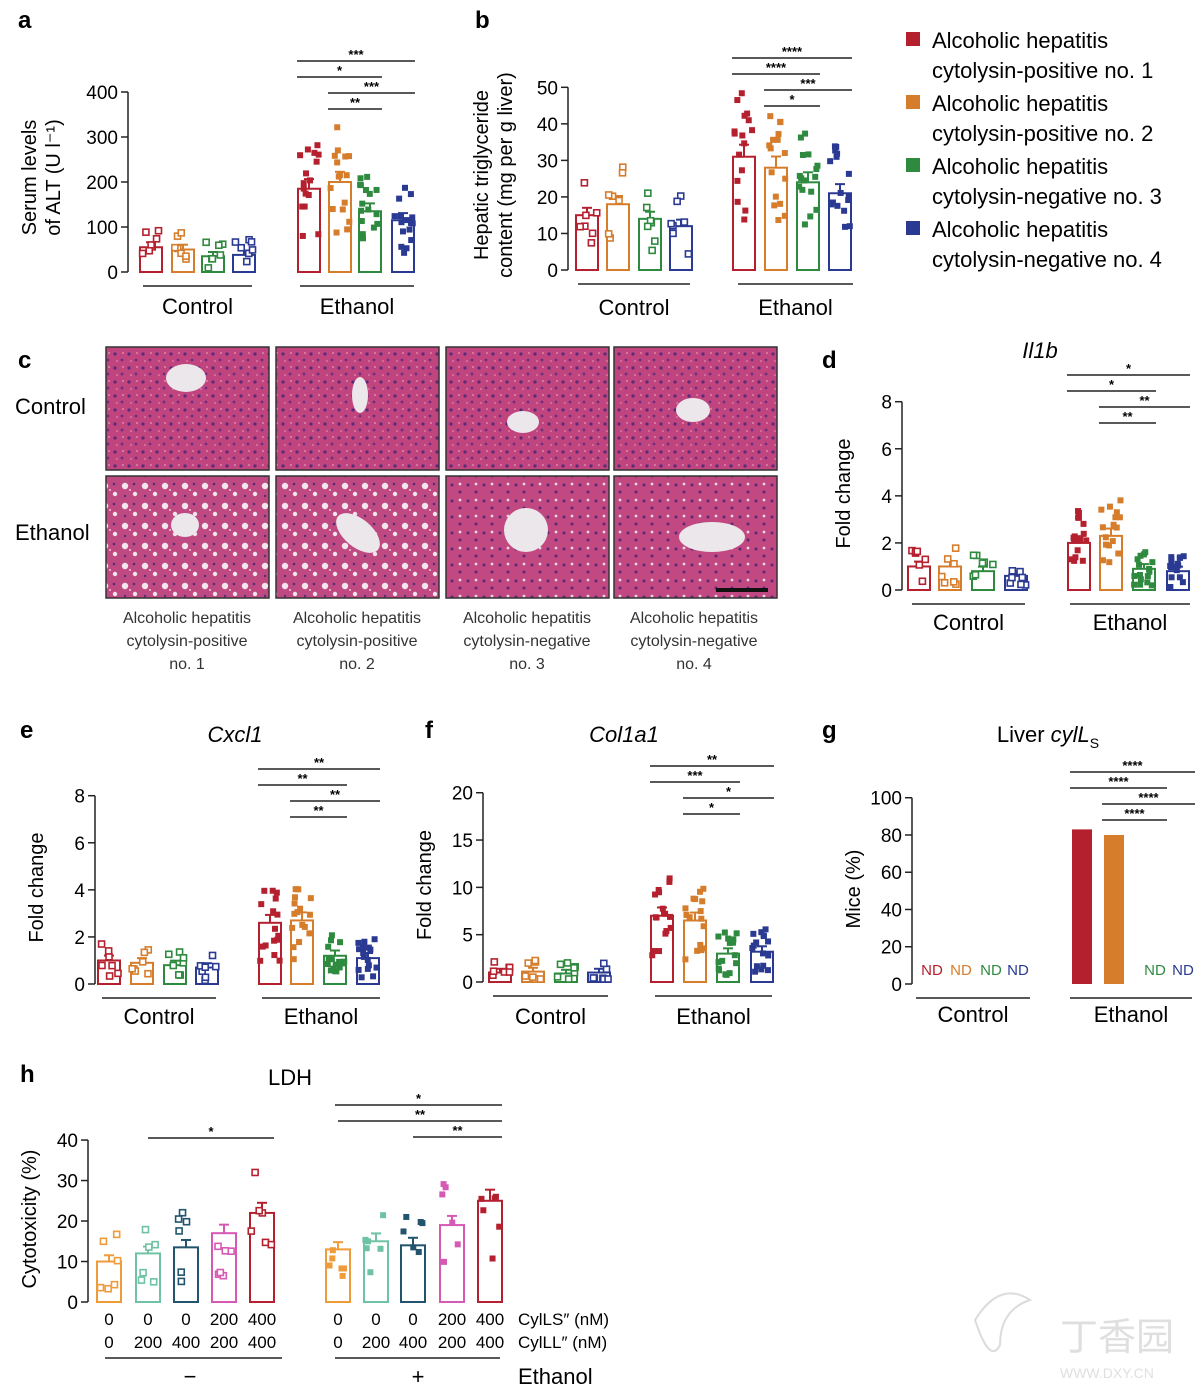 This screenshot has width=1204, height=1399. I want to click on significance-label-b: ****, so click(776, 67).